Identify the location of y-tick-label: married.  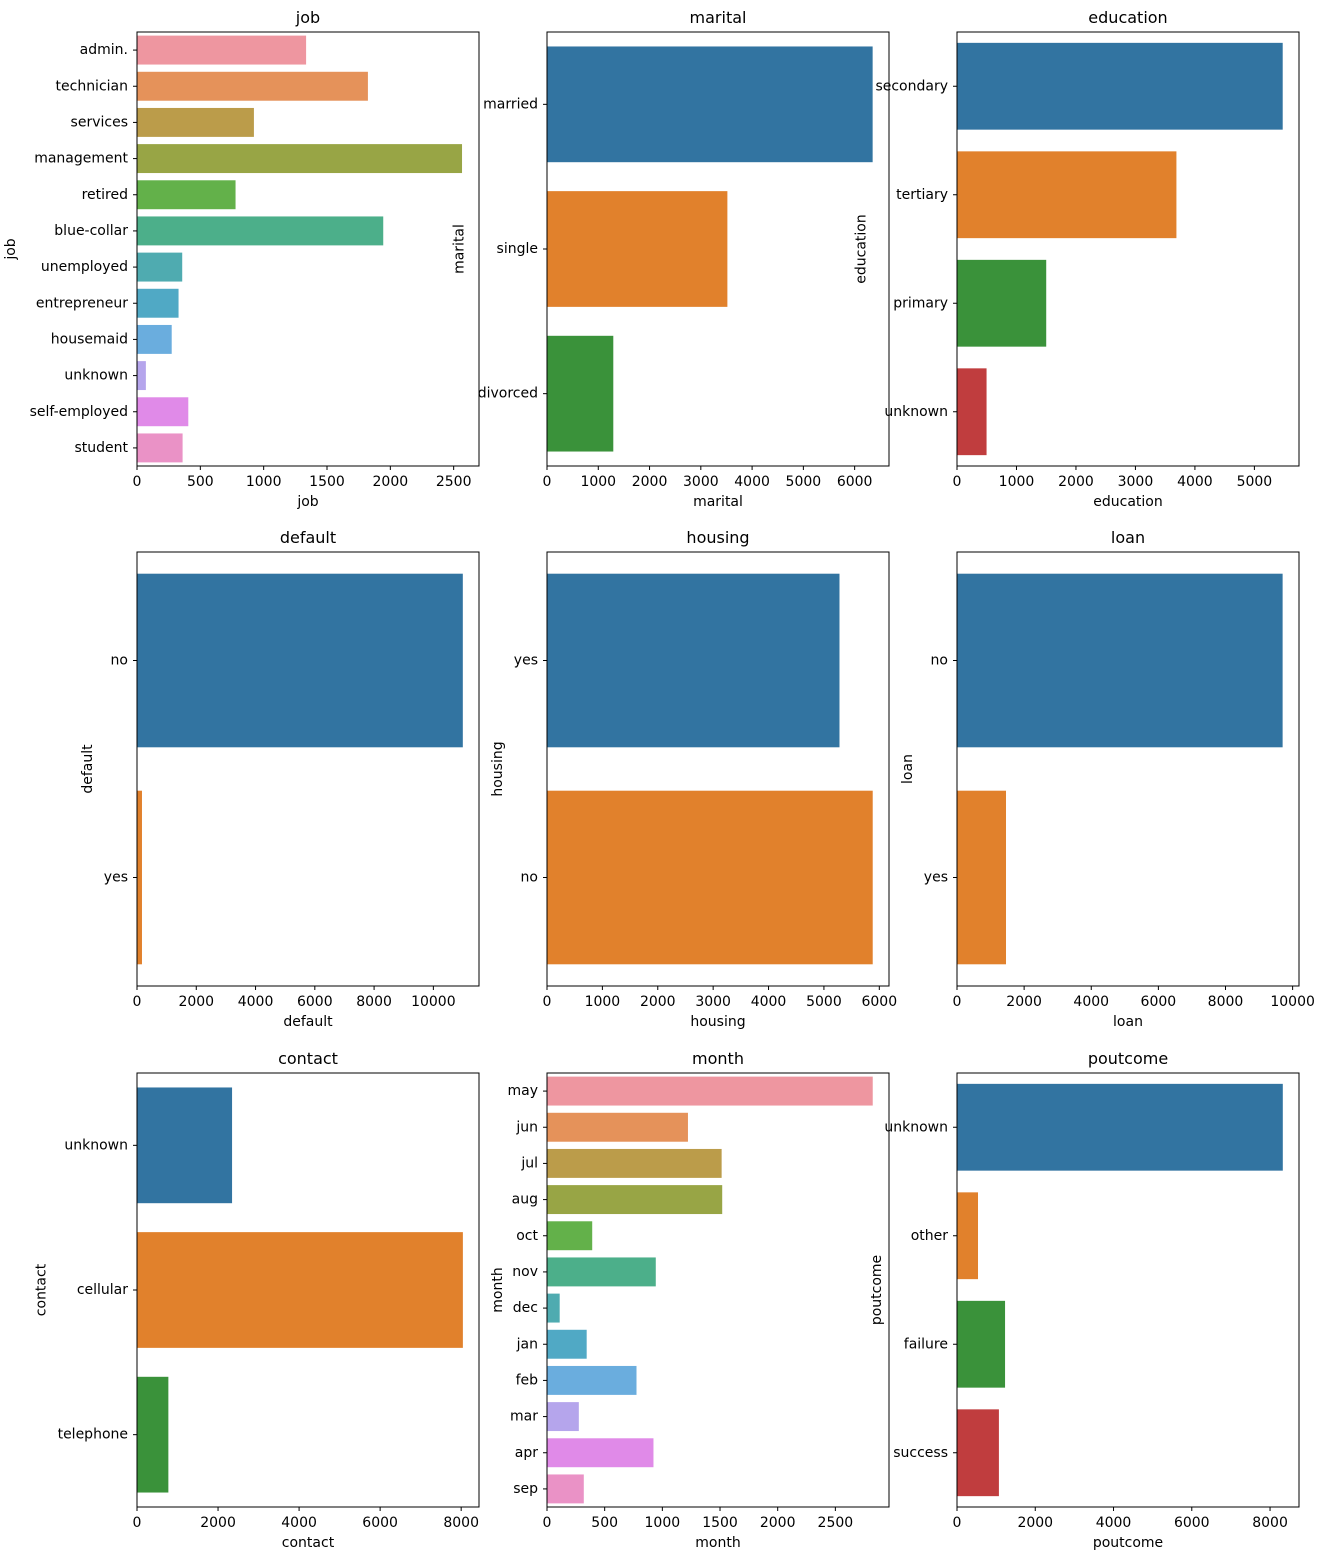
(510, 104).